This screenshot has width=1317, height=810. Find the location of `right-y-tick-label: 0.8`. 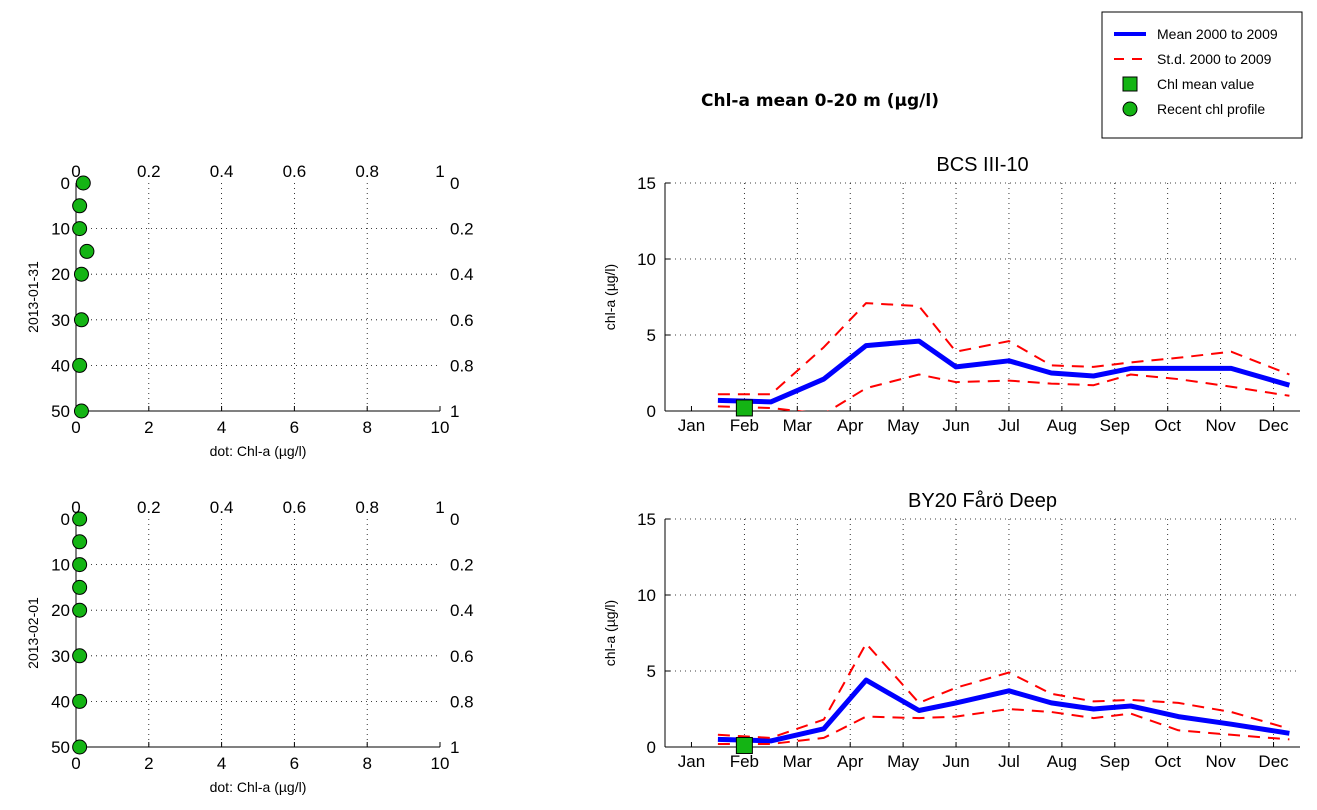

right-y-tick-label: 0.8 is located at coordinates (462, 701).